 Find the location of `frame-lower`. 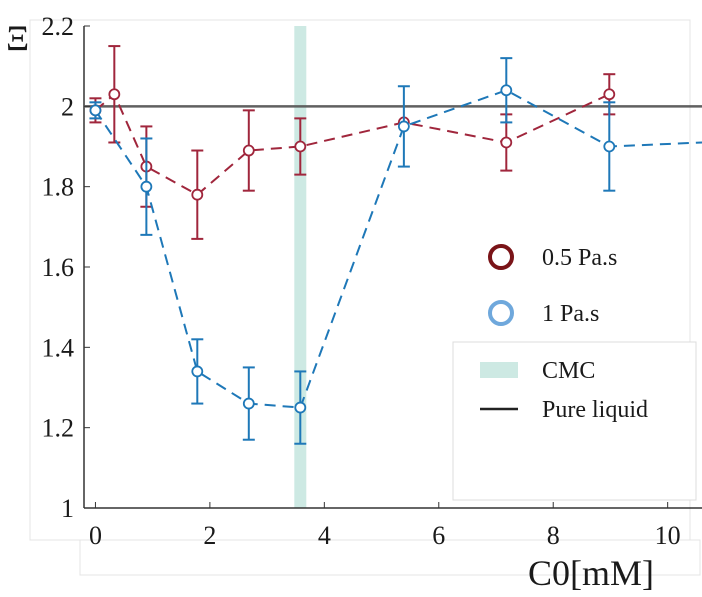

frame-lower is located at coordinates (390, 557).